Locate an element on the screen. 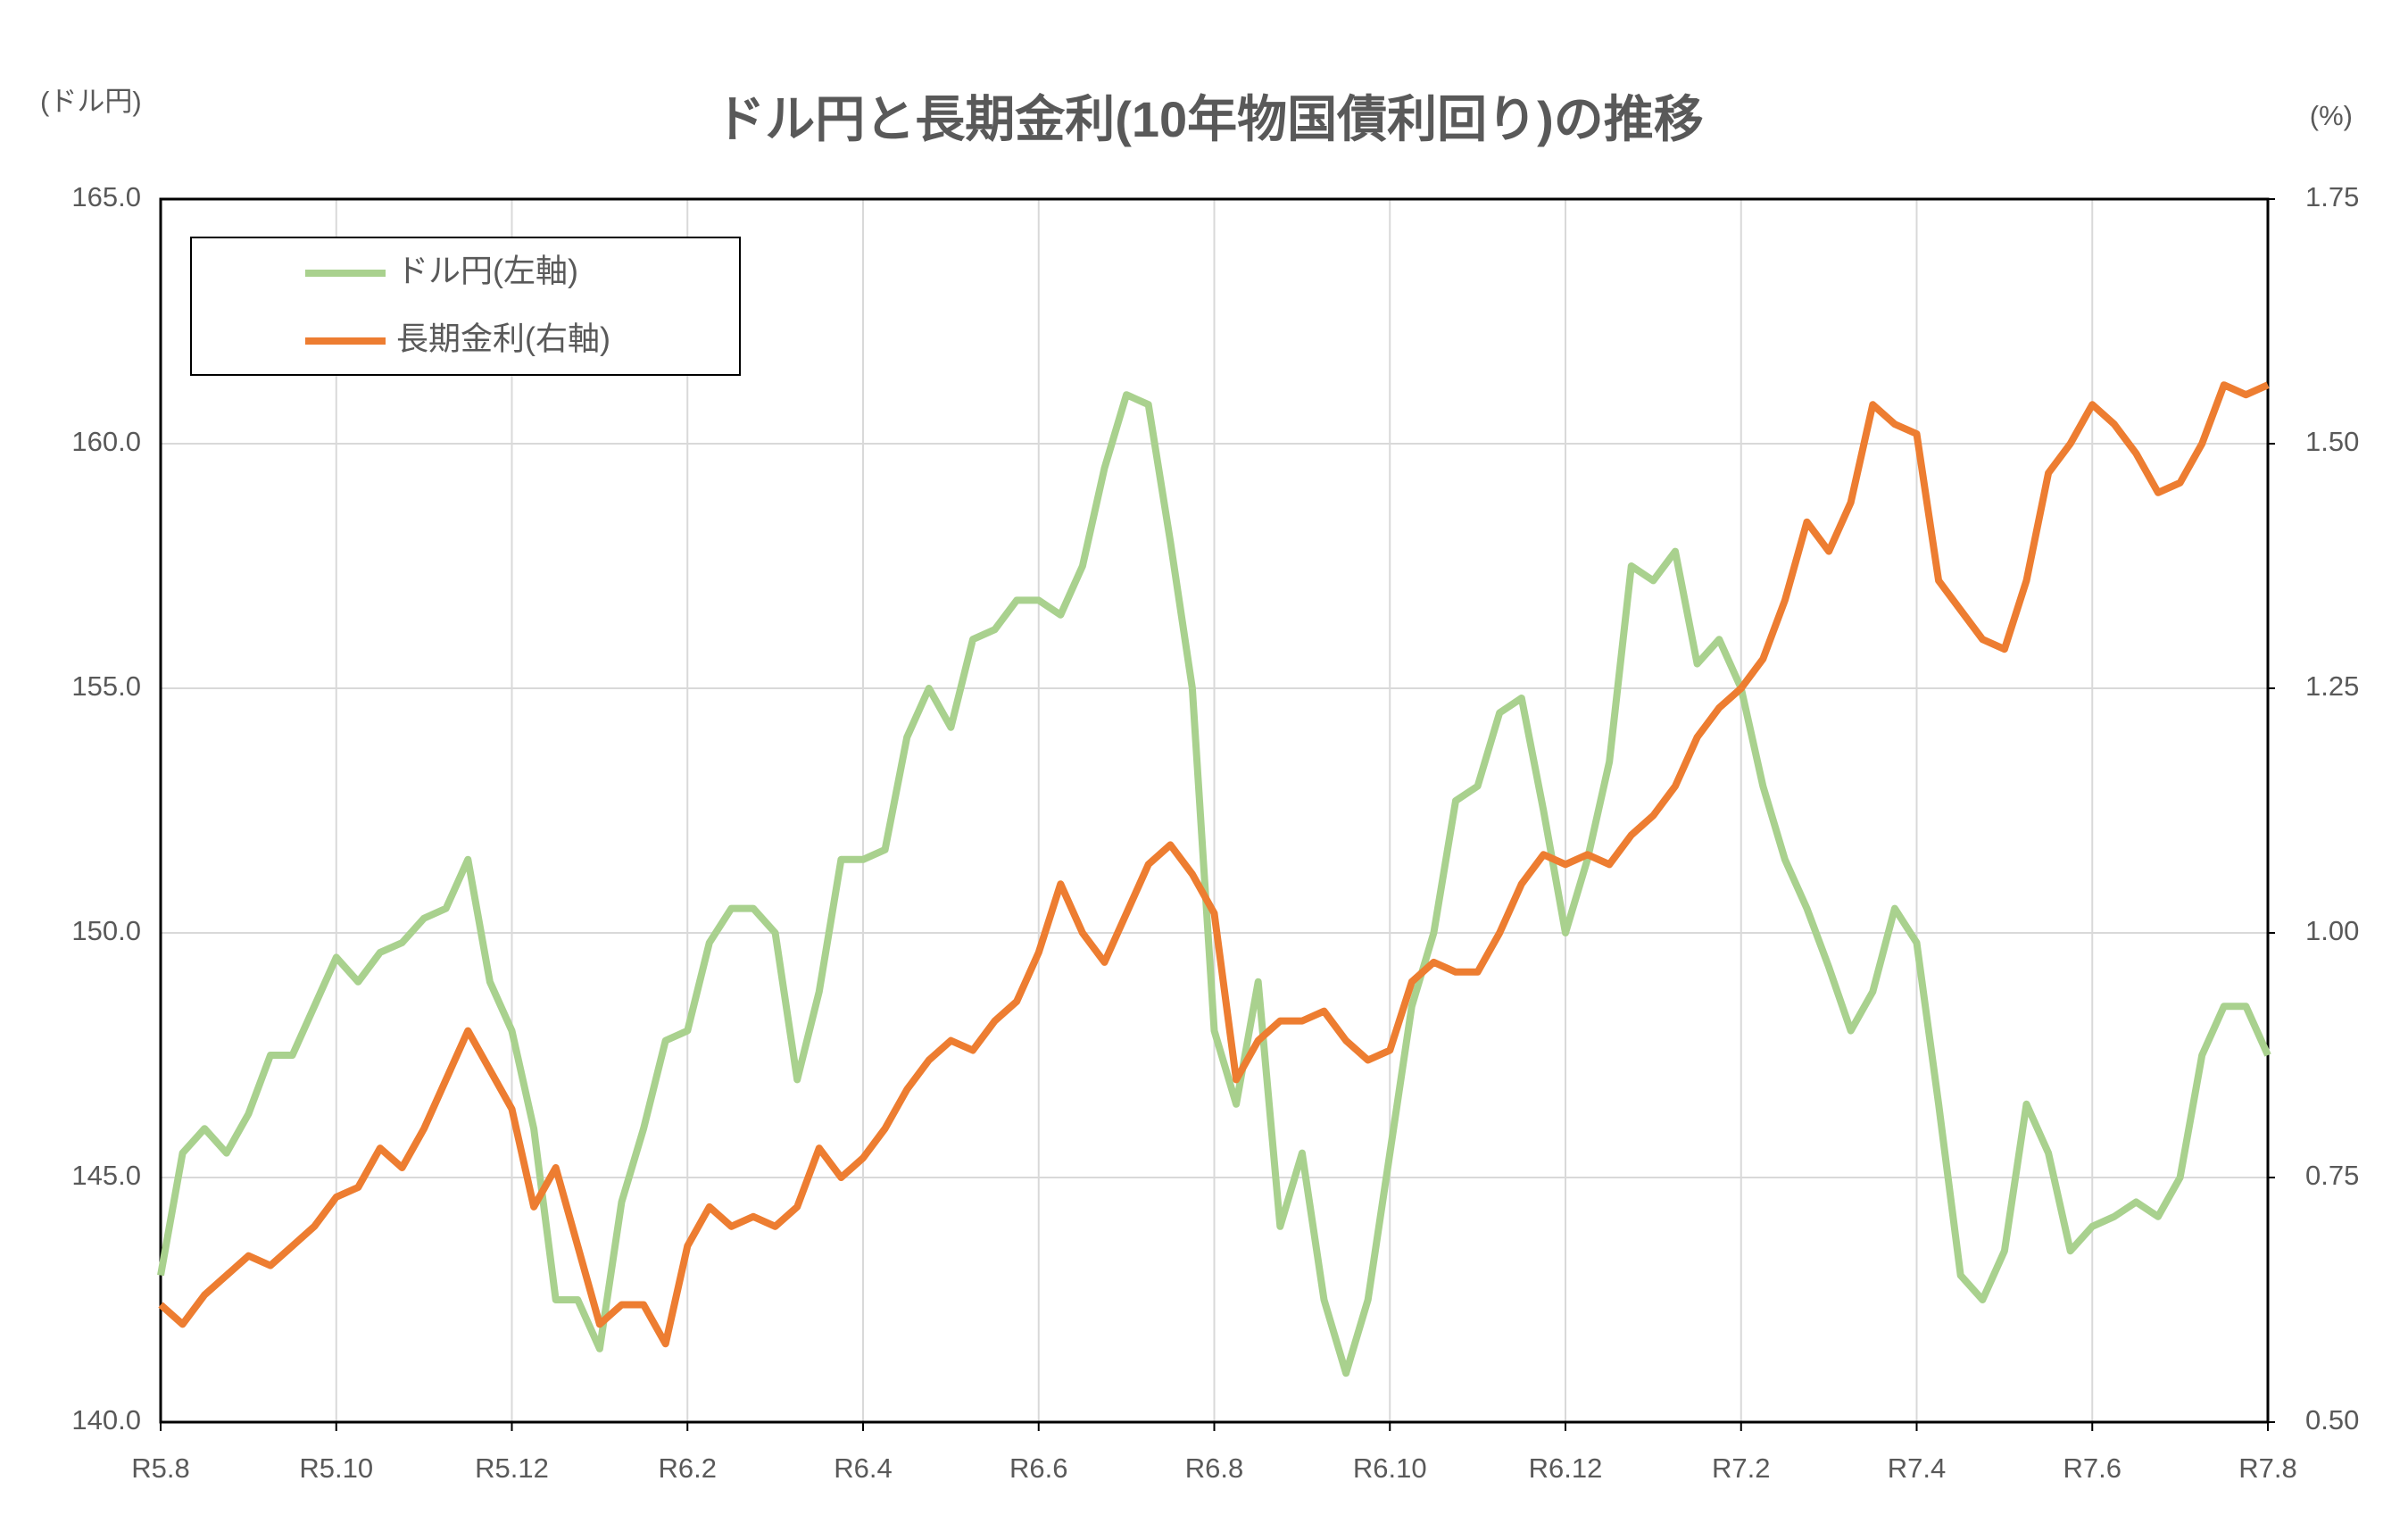 This screenshot has width=2408, height=1523. x-tick-label: R7.6 is located at coordinates (2092, 1468).